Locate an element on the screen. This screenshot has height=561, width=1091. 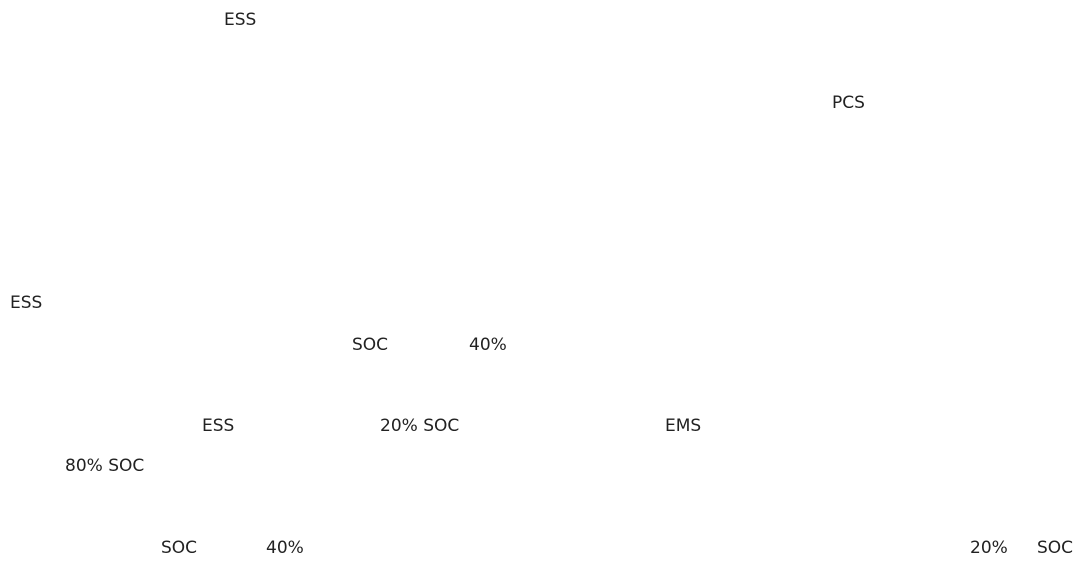
text-fragment: 80% SOC is located at coordinates (105, 466).